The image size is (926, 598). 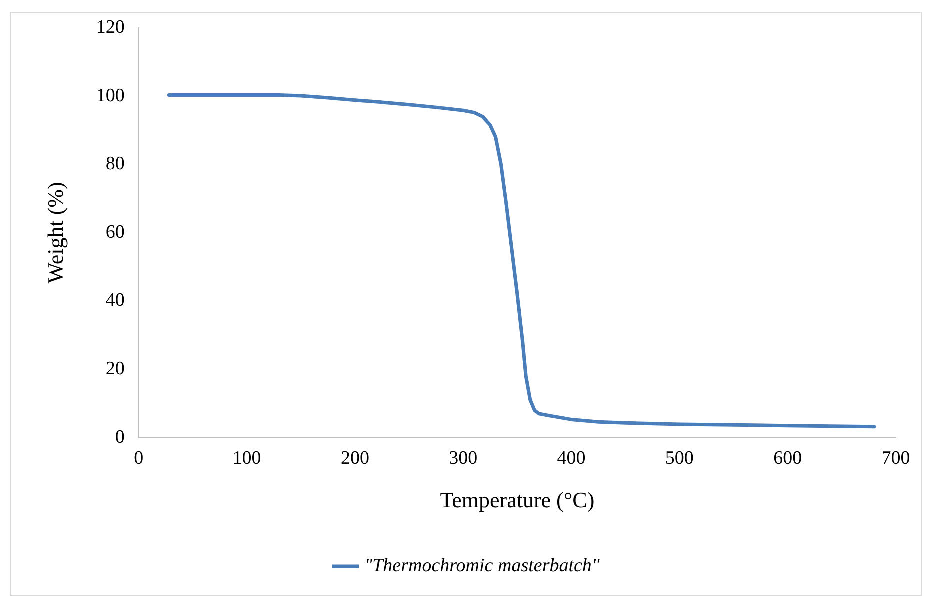 What do you see at coordinates (355, 459) in the screenshot?
I see `x-tick-label: 200` at bounding box center [355, 459].